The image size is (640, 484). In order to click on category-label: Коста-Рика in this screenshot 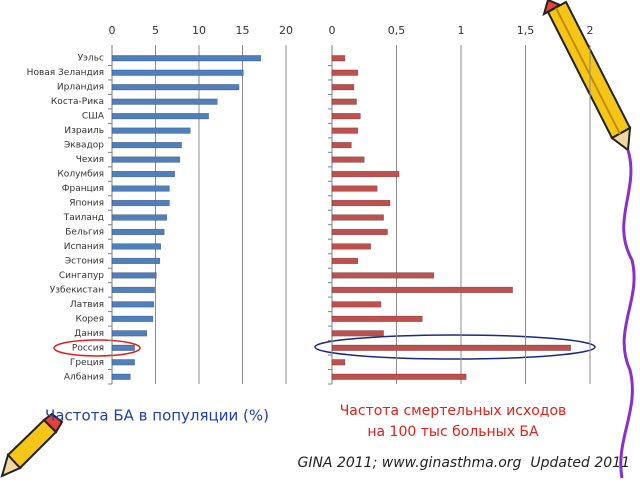, I will do `click(77, 102)`.